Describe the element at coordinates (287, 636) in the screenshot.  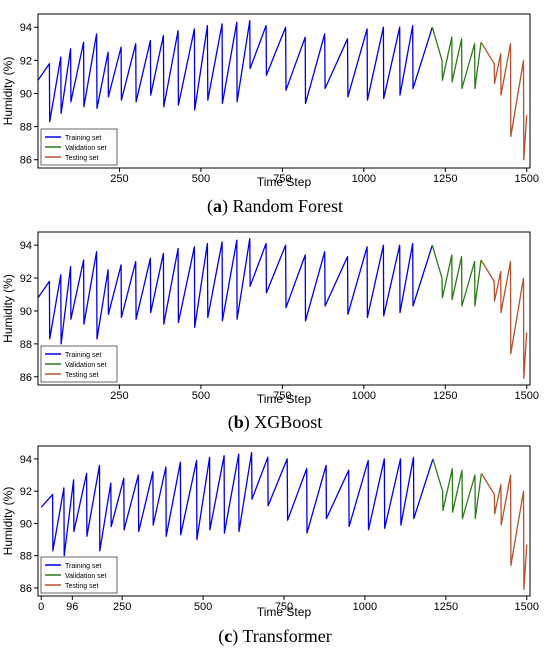
I see `caption-c-name: Transformer` at that location.